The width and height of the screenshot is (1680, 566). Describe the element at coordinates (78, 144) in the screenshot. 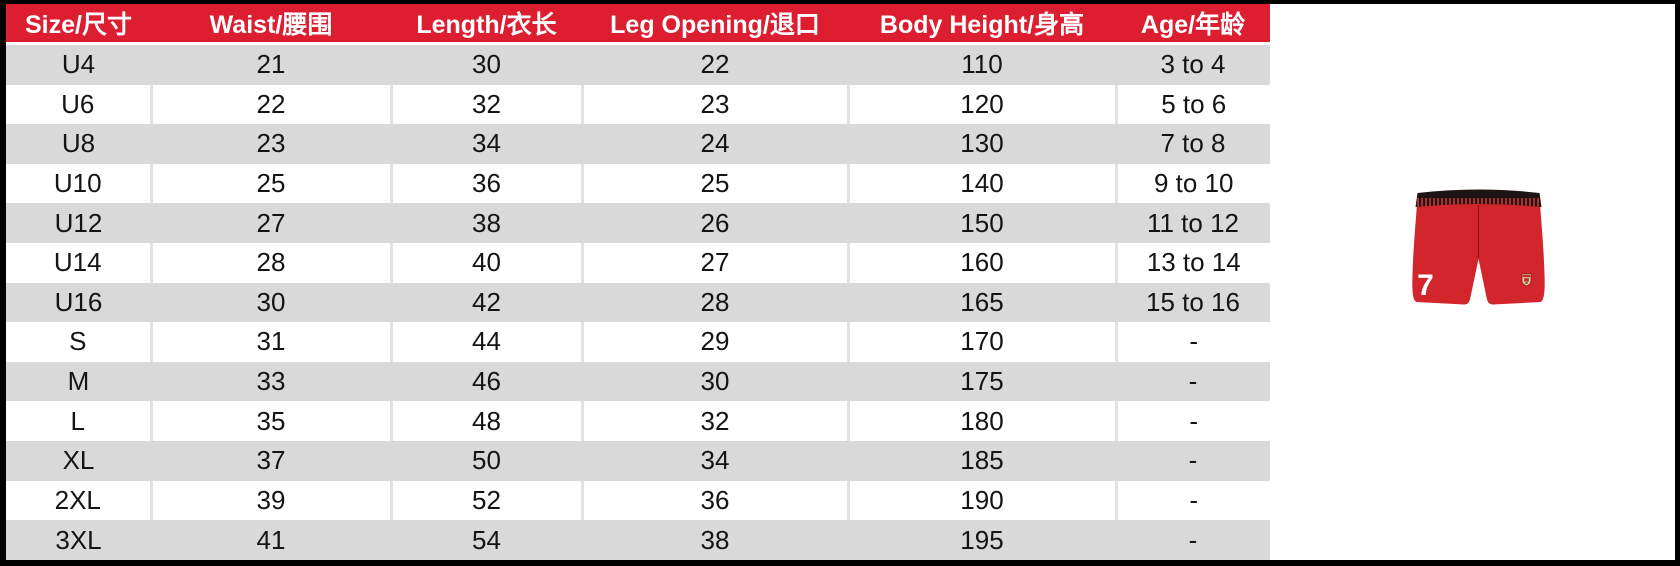

I see `table-cell: U8` at that location.